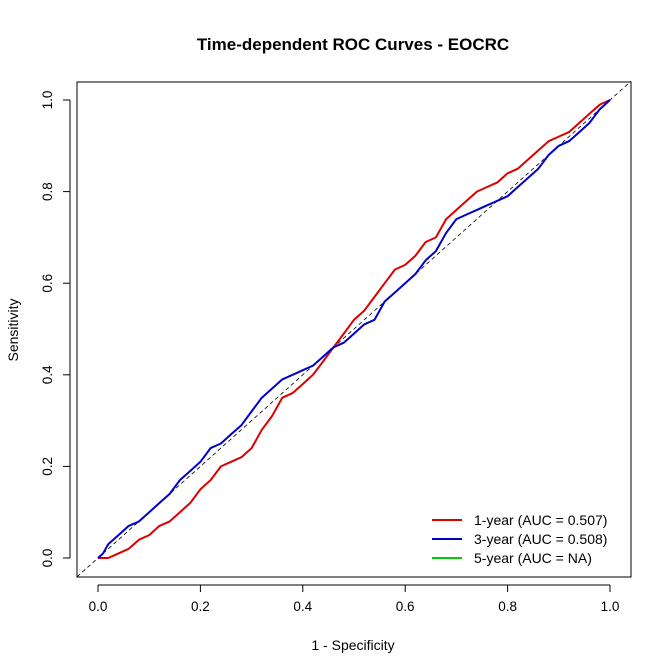 This screenshot has height=672, width=667. Describe the element at coordinates (55, 329) in the screenshot. I see `y-axis: 0.0 0.2 0.4 0.6 0.8 1.0` at that location.